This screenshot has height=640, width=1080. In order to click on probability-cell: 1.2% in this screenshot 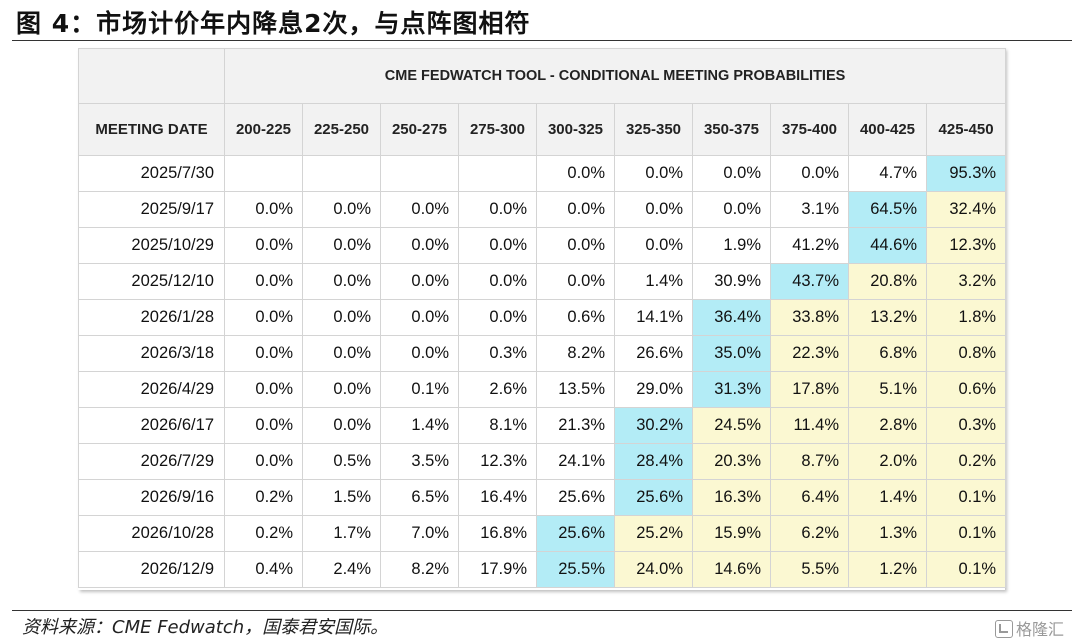, I will do `click(887, 569)`.